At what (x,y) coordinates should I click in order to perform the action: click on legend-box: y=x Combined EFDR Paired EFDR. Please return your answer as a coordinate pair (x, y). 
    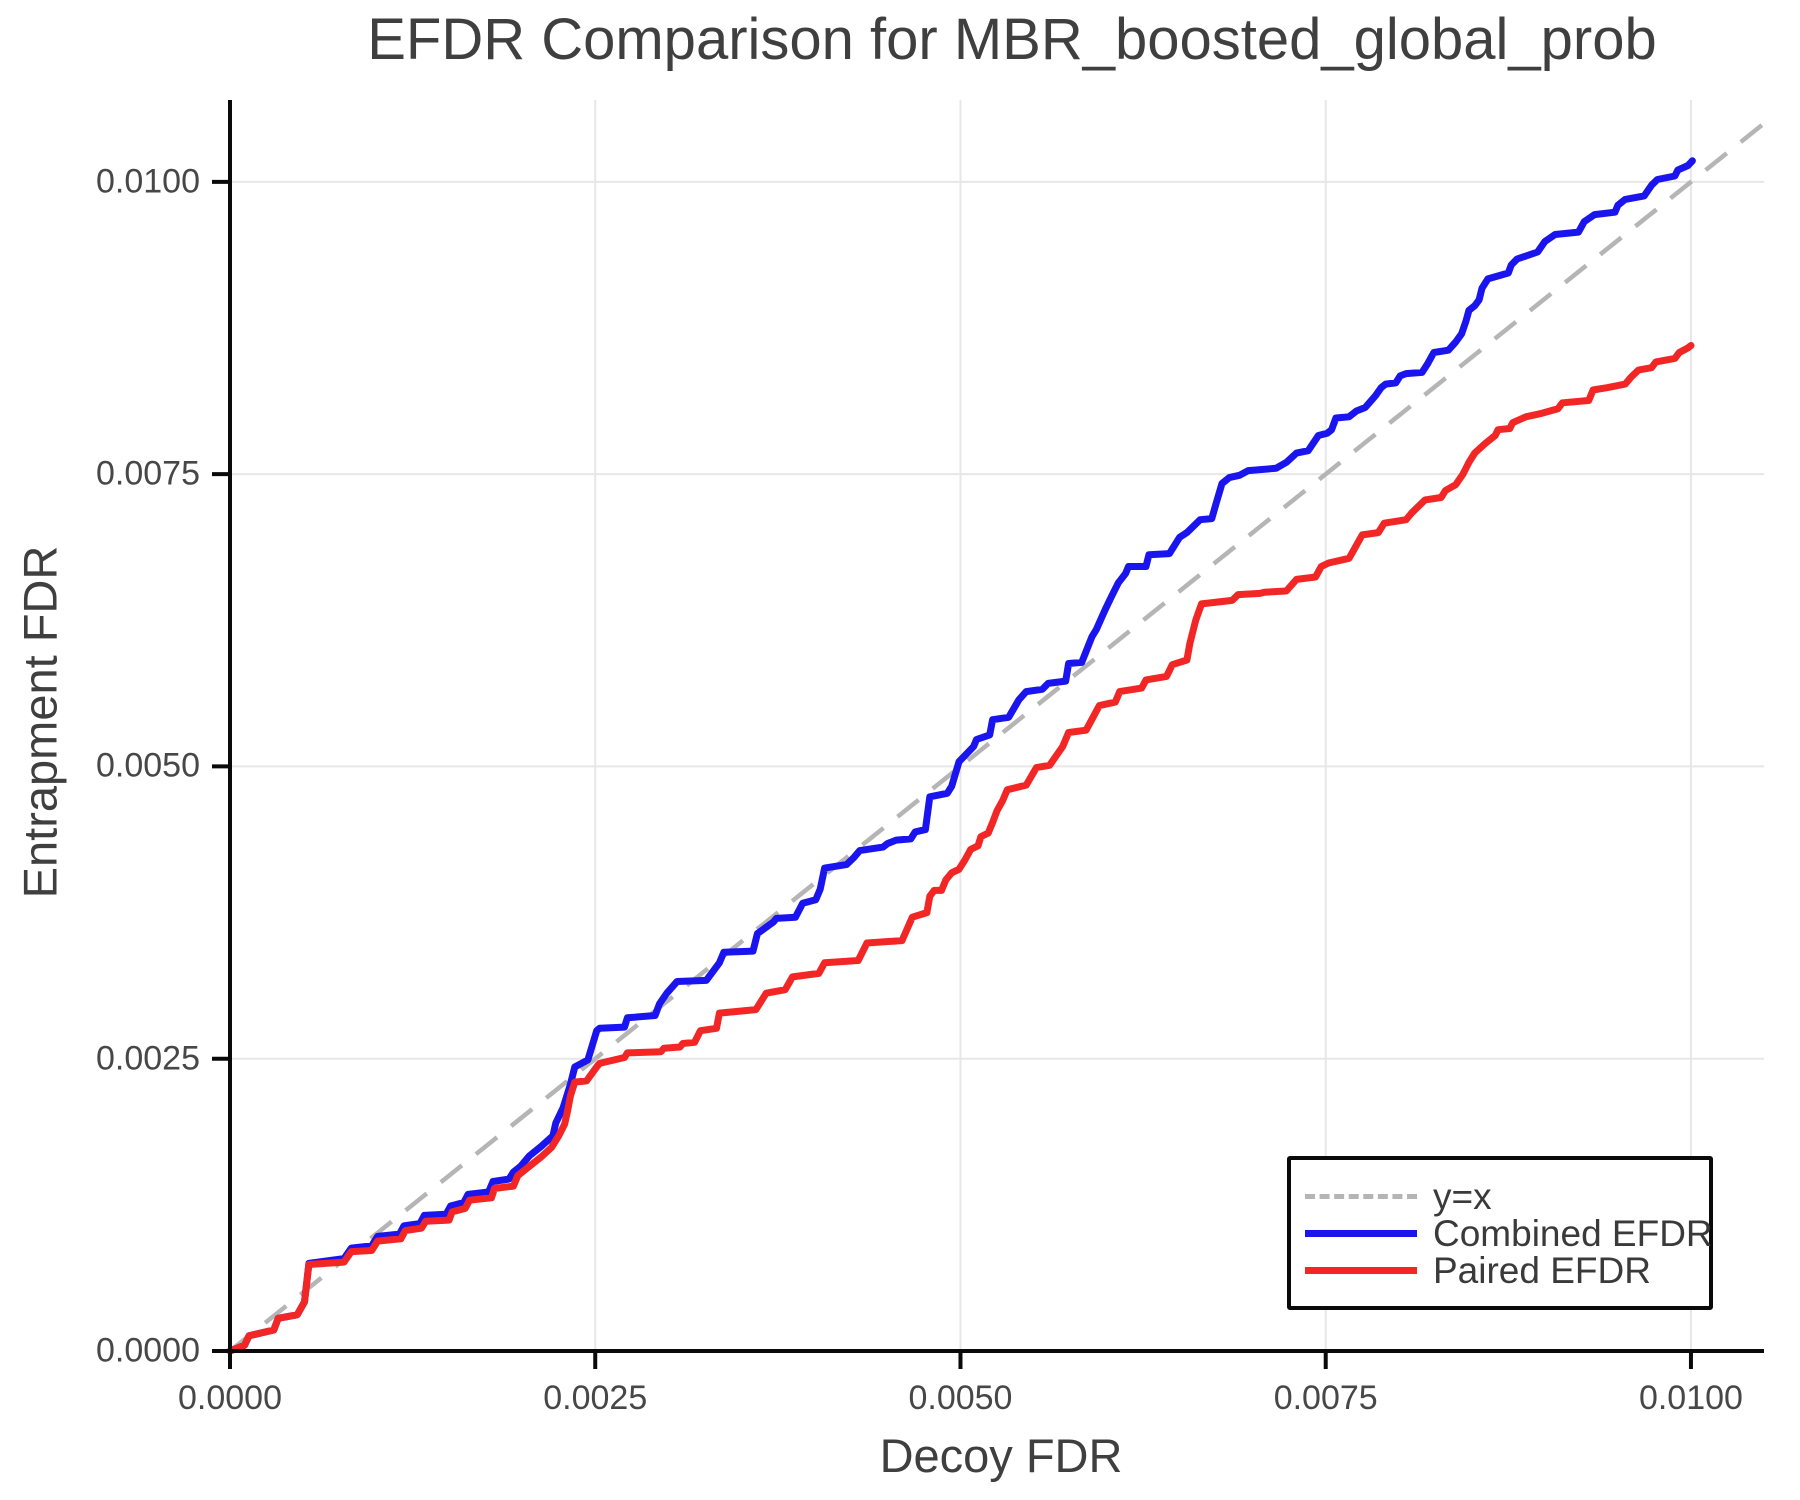
    Looking at the image, I should click on (1500, 1233).